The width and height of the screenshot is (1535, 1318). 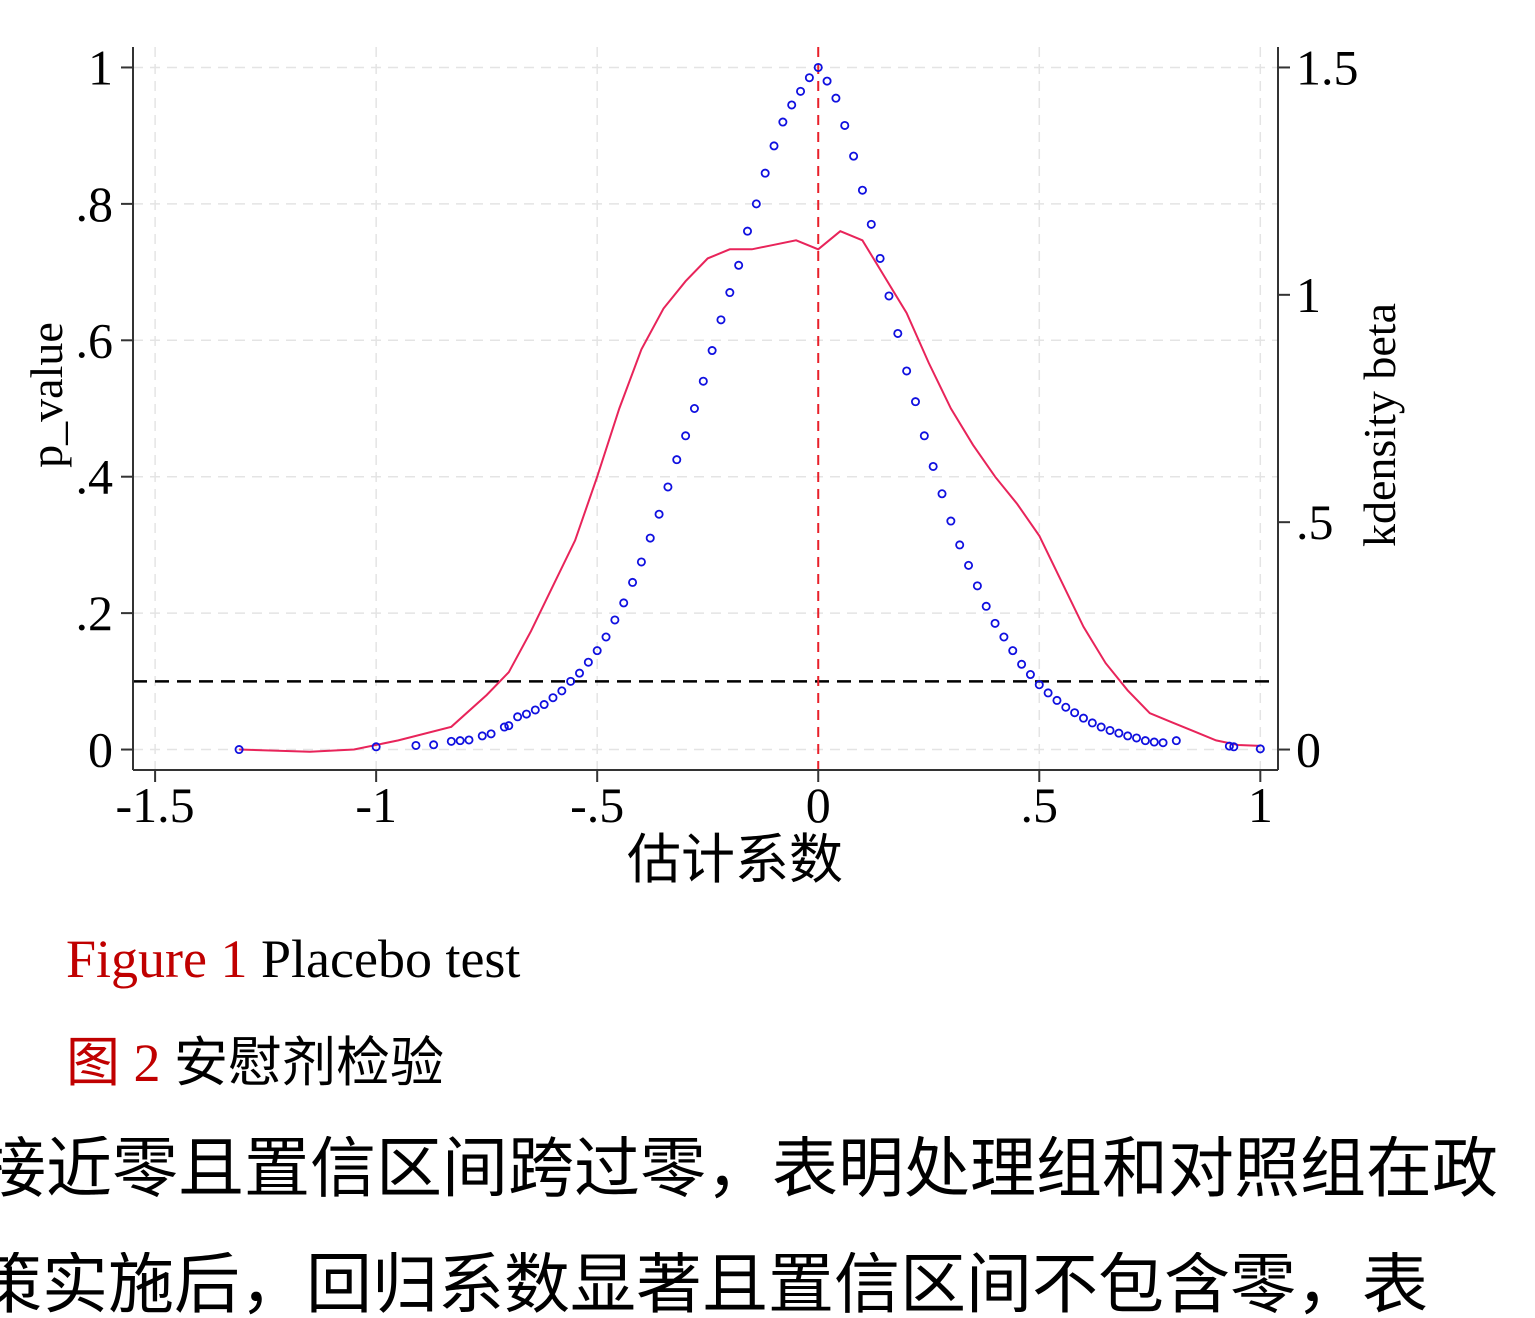 I want to click on figure-caption-chinese: 图 2 安慰剂检验, so click(x=255, y=1063).